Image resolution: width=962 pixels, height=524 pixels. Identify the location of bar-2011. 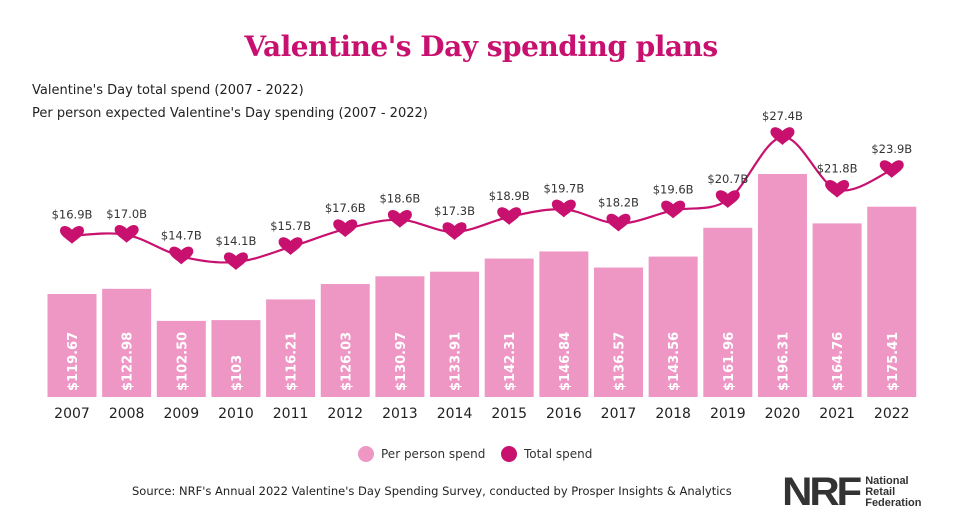
(291, 348).